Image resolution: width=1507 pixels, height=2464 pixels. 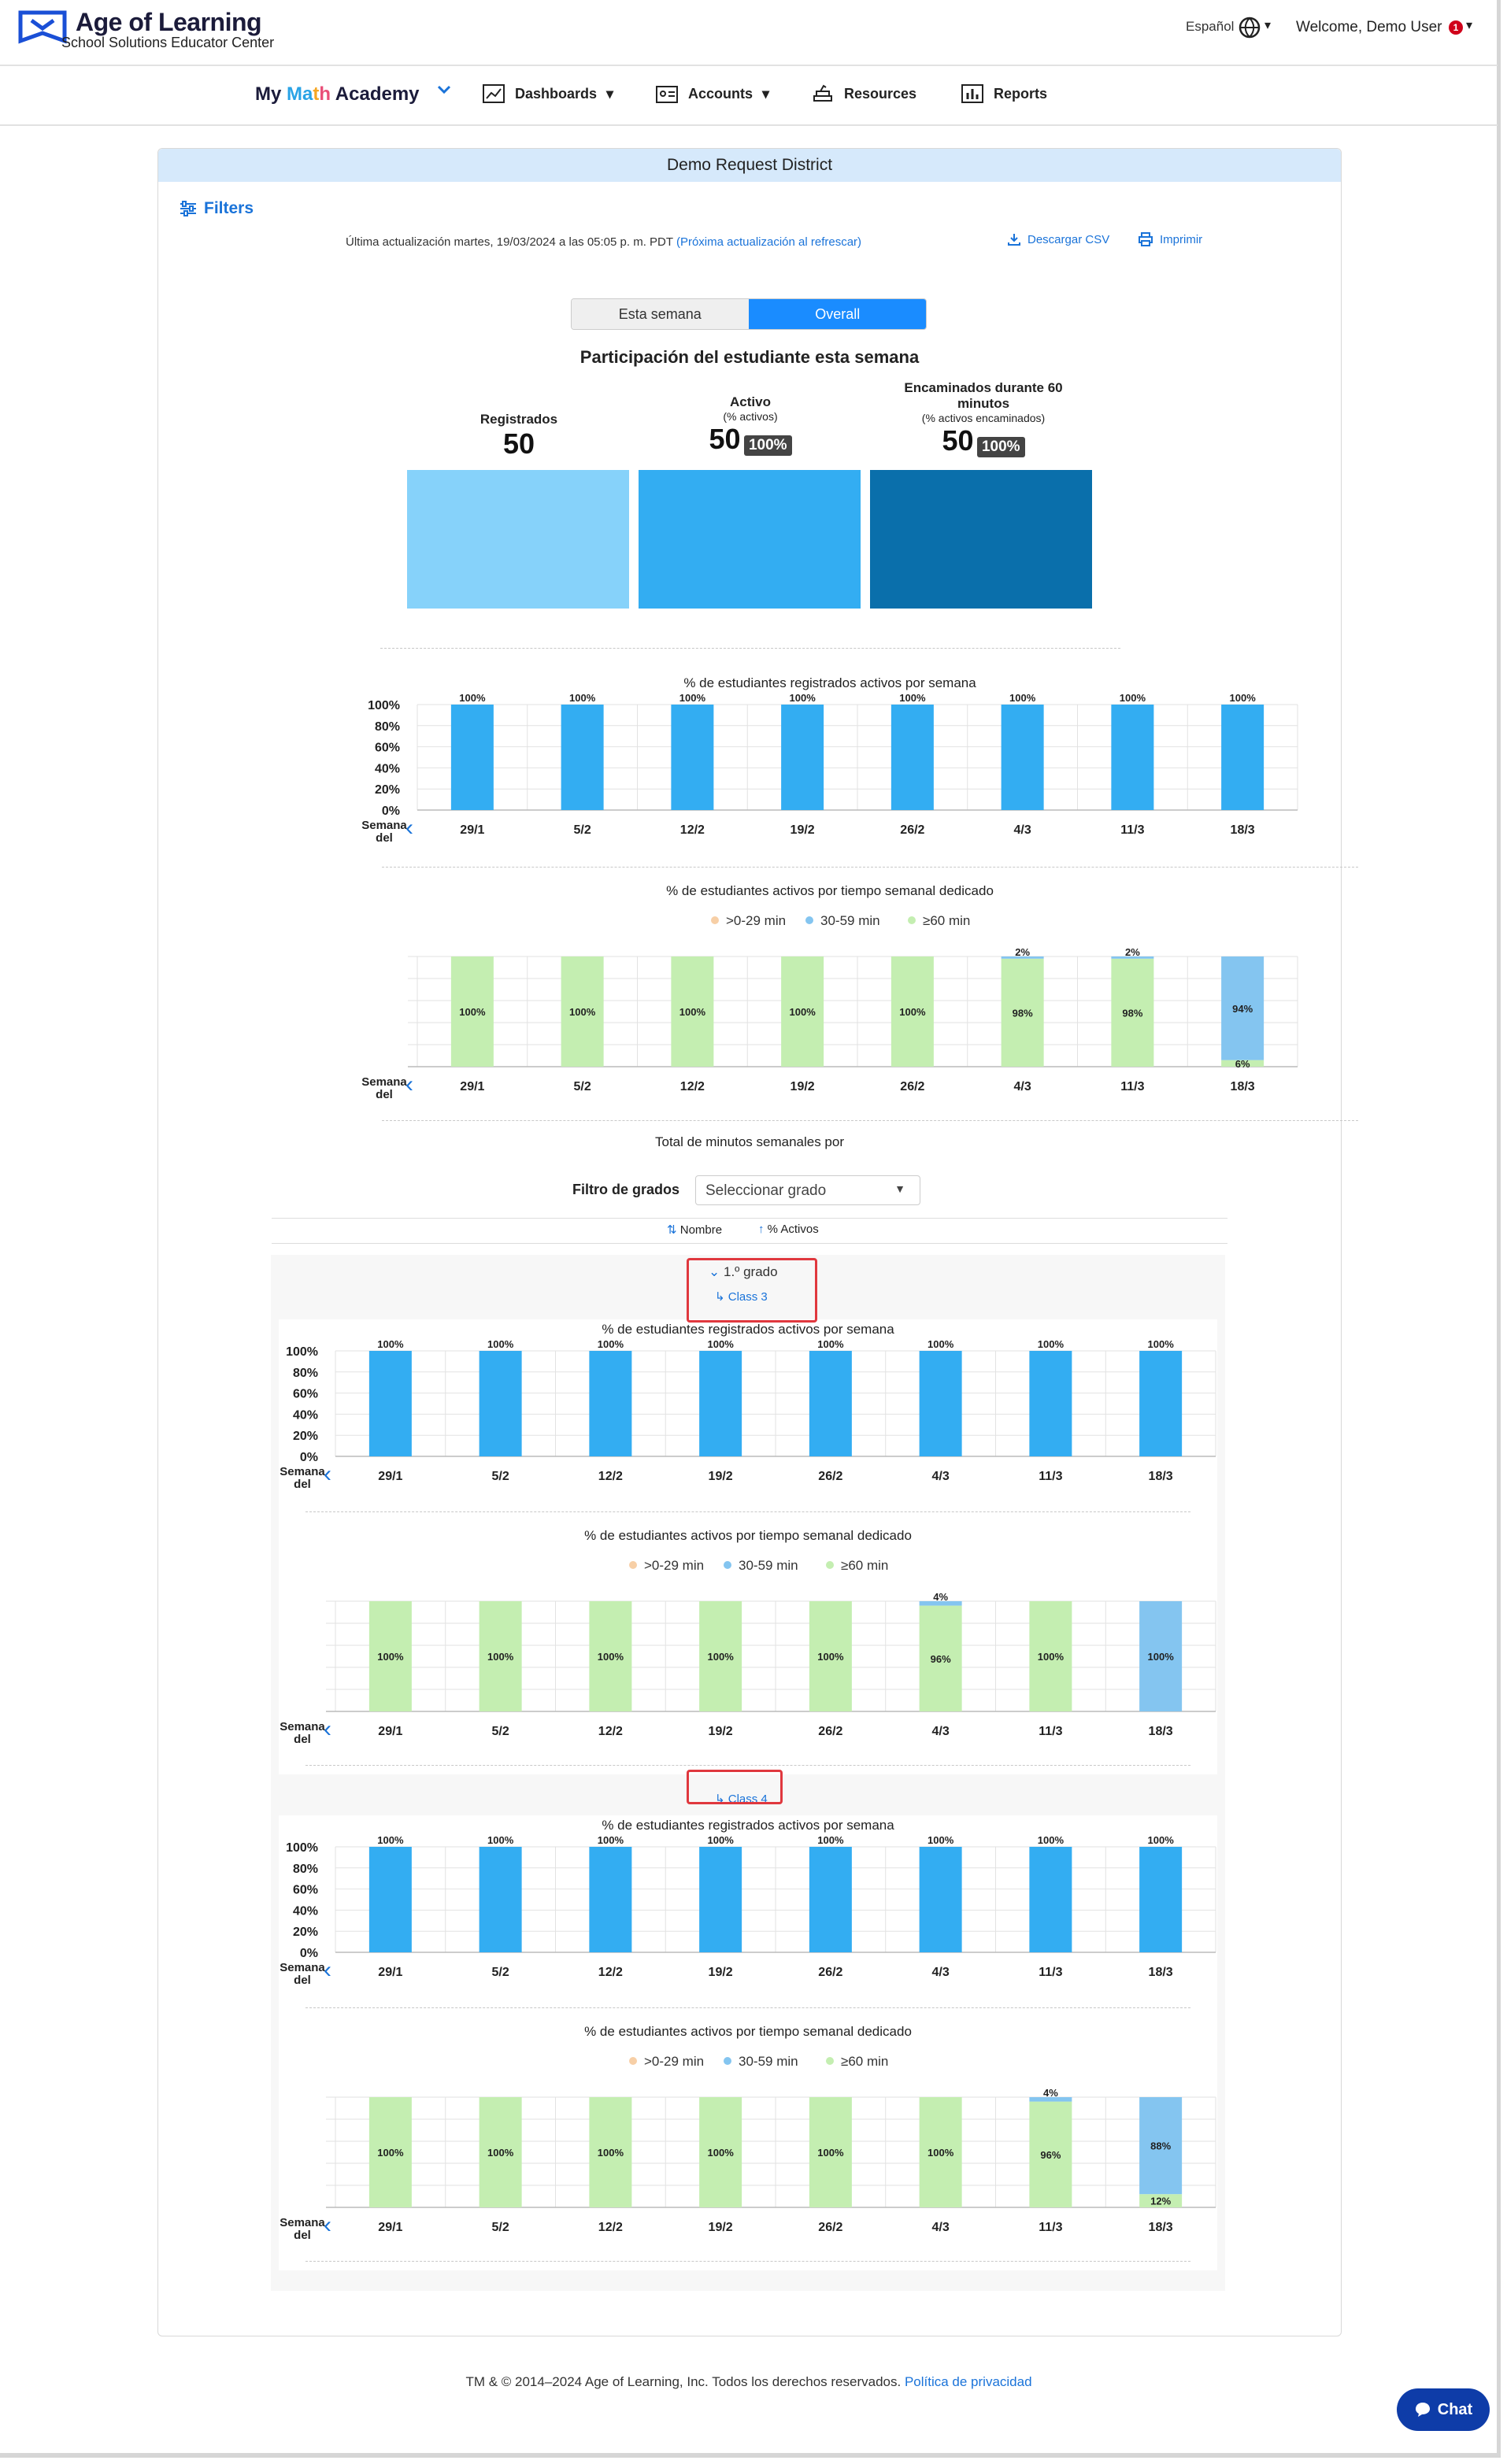 I want to click on data-label: 94%, so click(x=1242, y=1009).